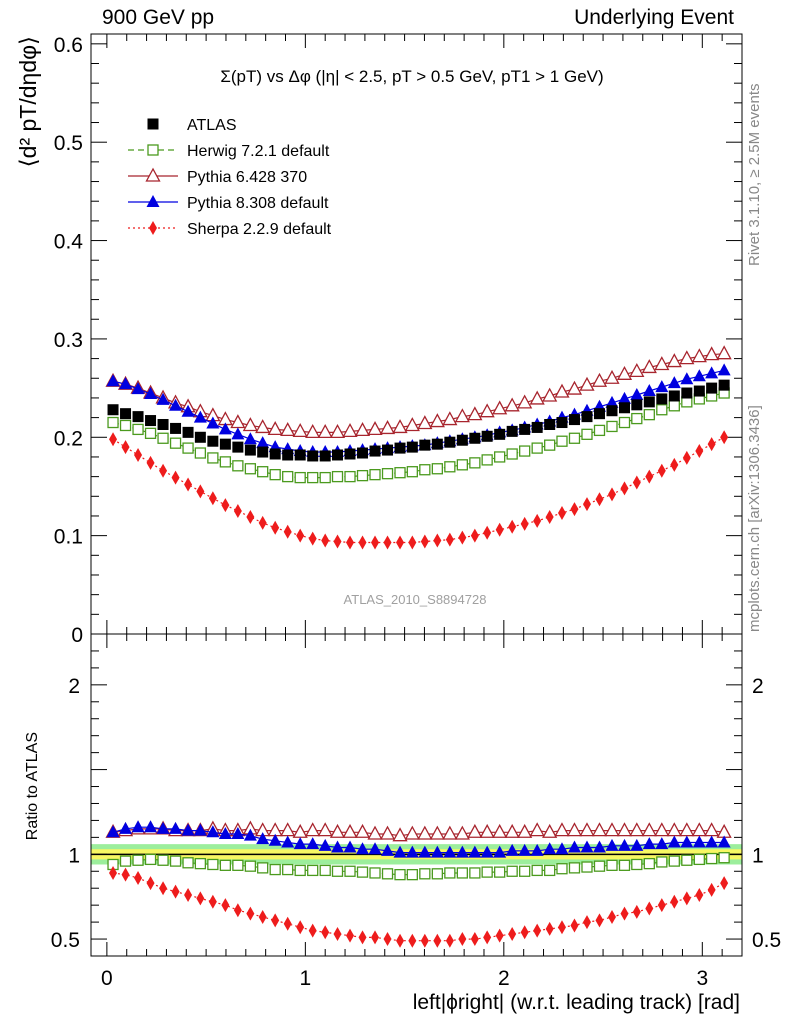  Describe the element at coordinates (153, 150) in the screenshot. I see `legend-marker-herwig-7-2-1-default` at that location.